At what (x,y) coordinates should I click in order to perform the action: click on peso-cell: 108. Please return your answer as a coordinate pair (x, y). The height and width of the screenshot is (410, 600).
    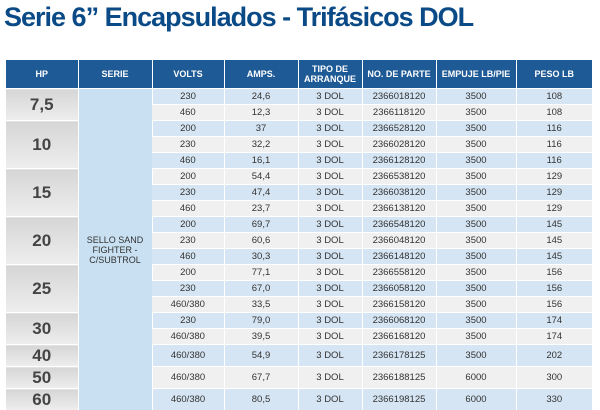
    Looking at the image, I should click on (554, 97).